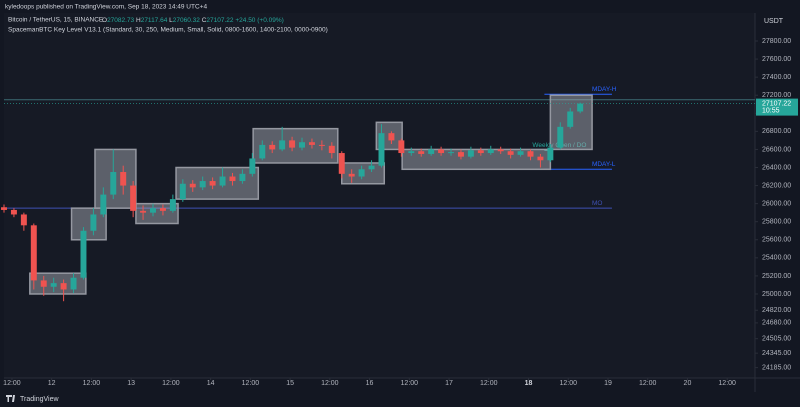 This screenshot has height=407, width=800. Describe the element at coordinates (776, 367) in the screenshot. I see `y-tick-label: 24185.00` at that location.